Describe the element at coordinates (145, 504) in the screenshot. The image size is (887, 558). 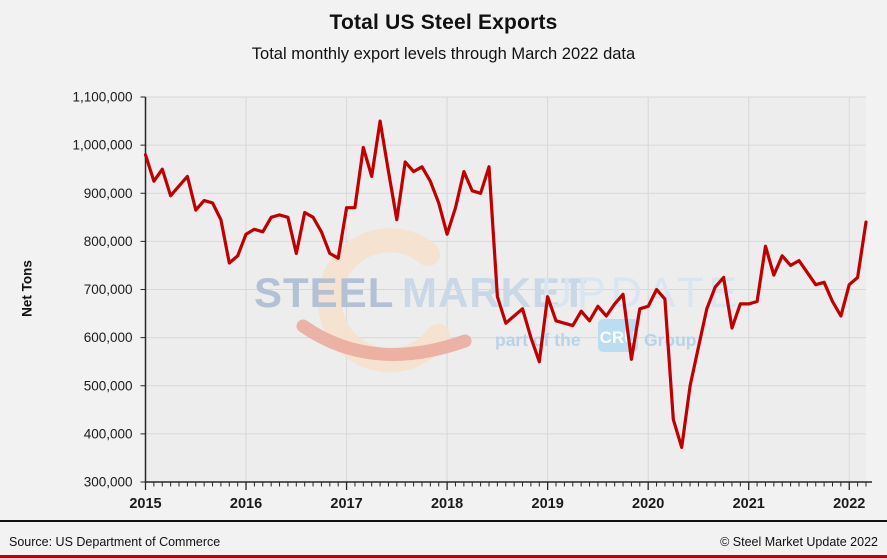
I see `x-tick-label: 2015` at that location.